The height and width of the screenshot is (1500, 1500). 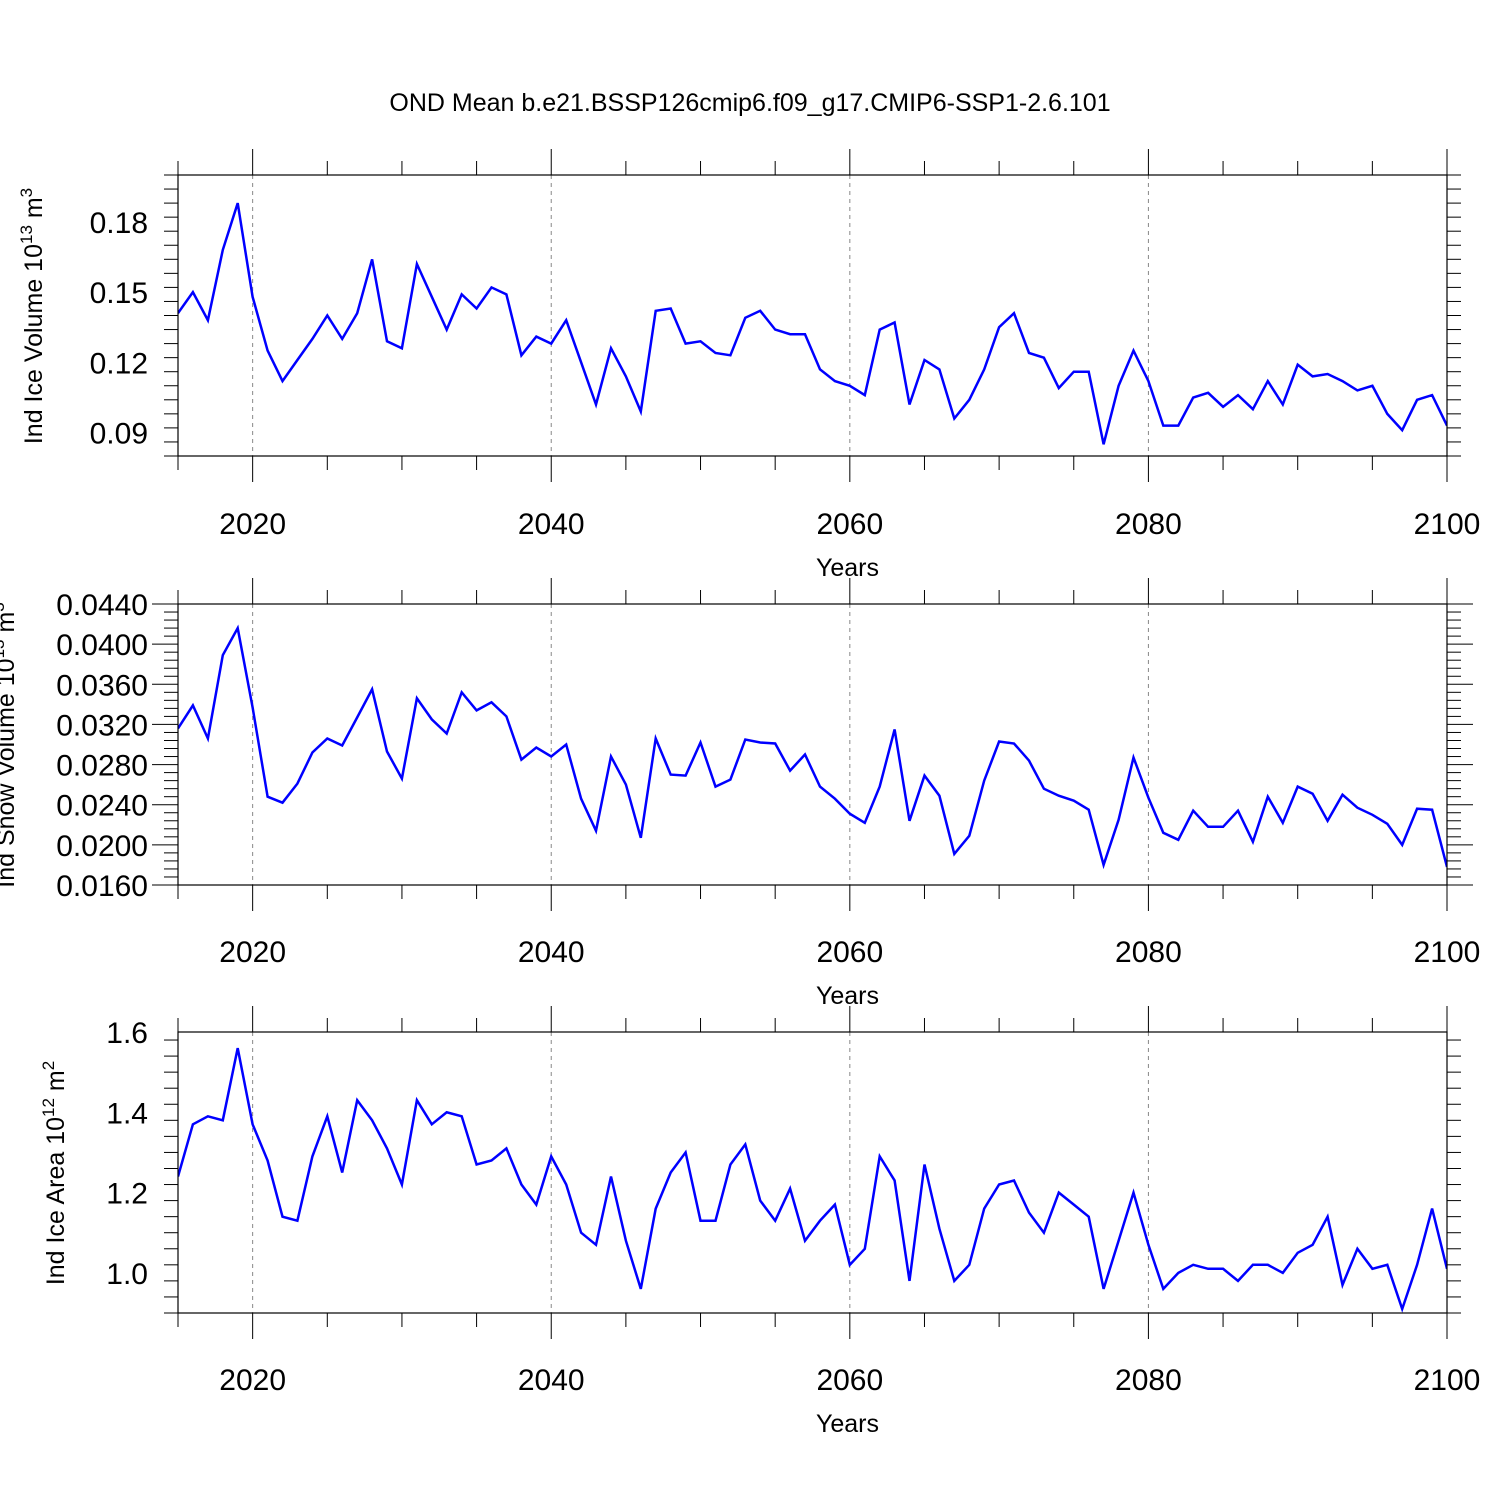 What do you see at coordinates (54, 1173) in the screenshot?
I see `y-axis-title: Ind Ice Area 1012 m2` at bounding box center [54, 1173].